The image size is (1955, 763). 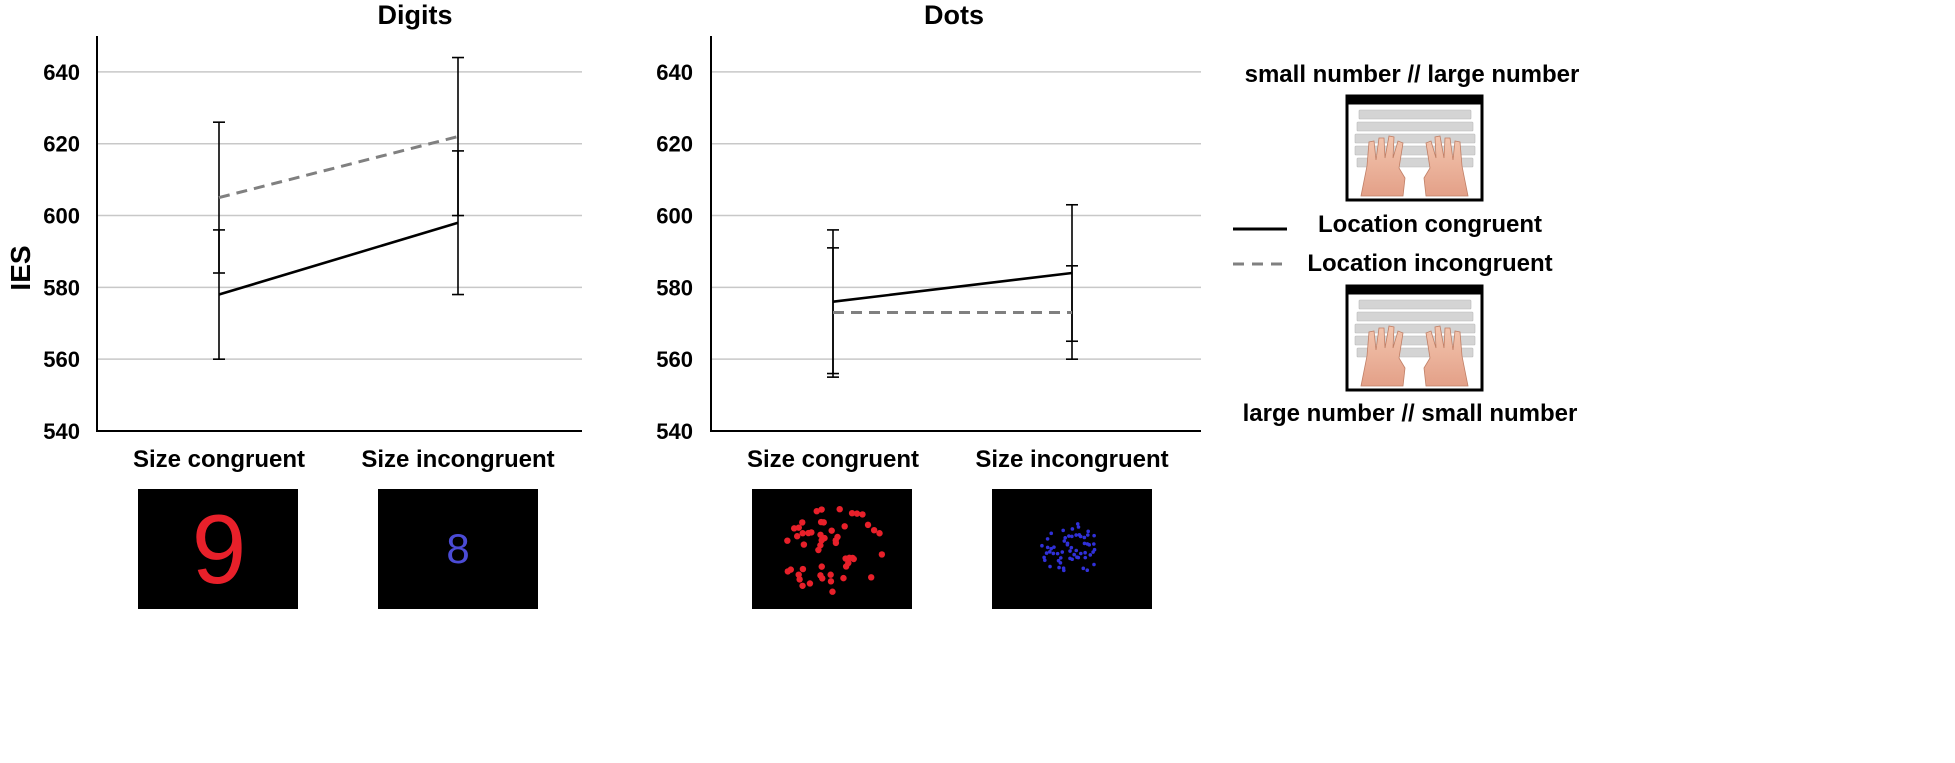 What do you see at coordinates (61, 287) in the screenshot?
I see `digits-y-tick-580: 580` at bounding box center [61, 287].